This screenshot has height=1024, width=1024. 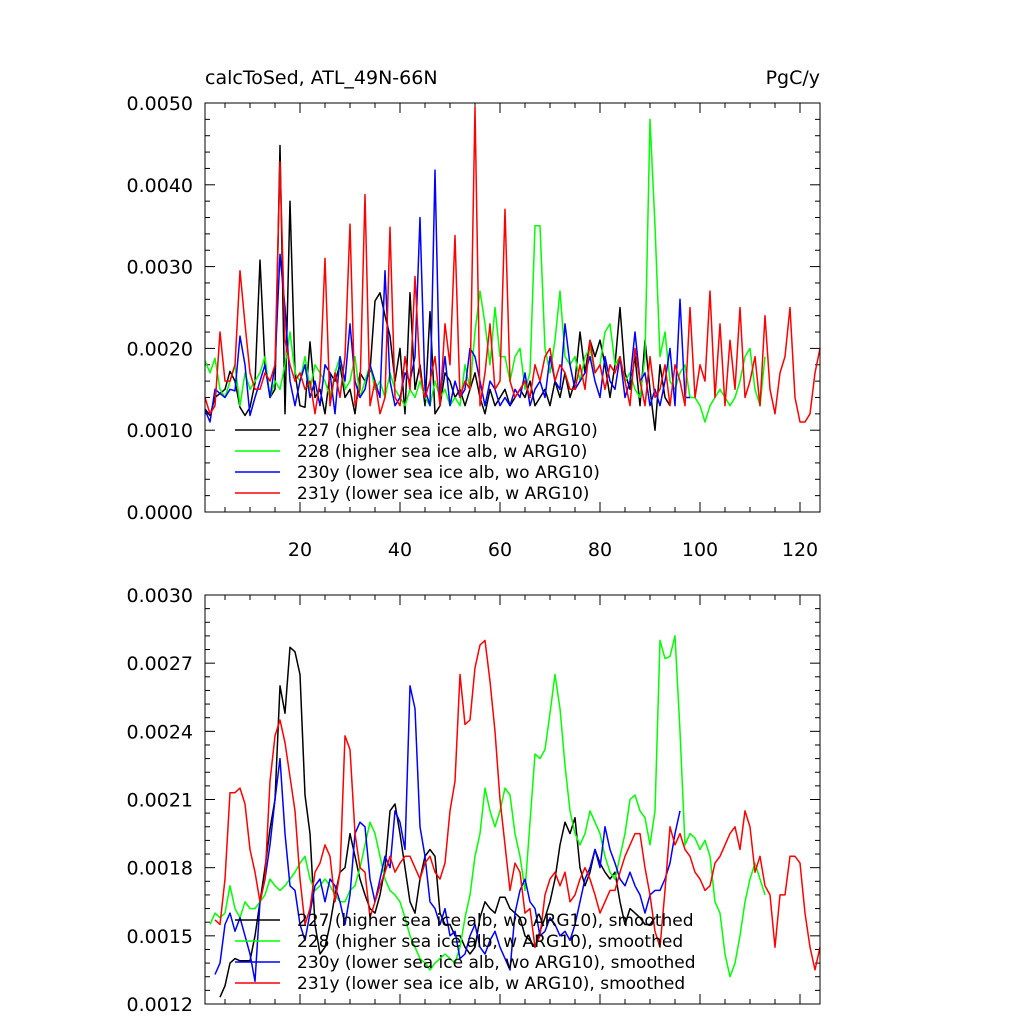 I want to click on x-tick-label: 60, so click(x=500, y=550).